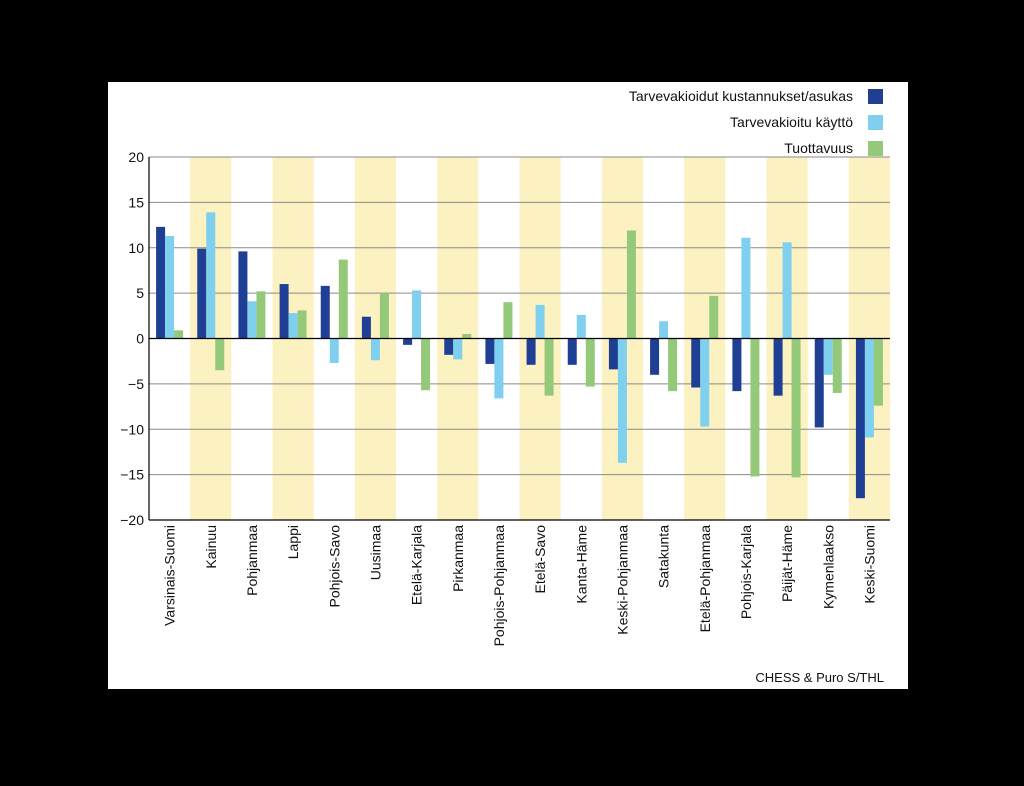 The image size is (1024, 786). I want to click on category-label: Pohjanmaa, so click(252, 560).